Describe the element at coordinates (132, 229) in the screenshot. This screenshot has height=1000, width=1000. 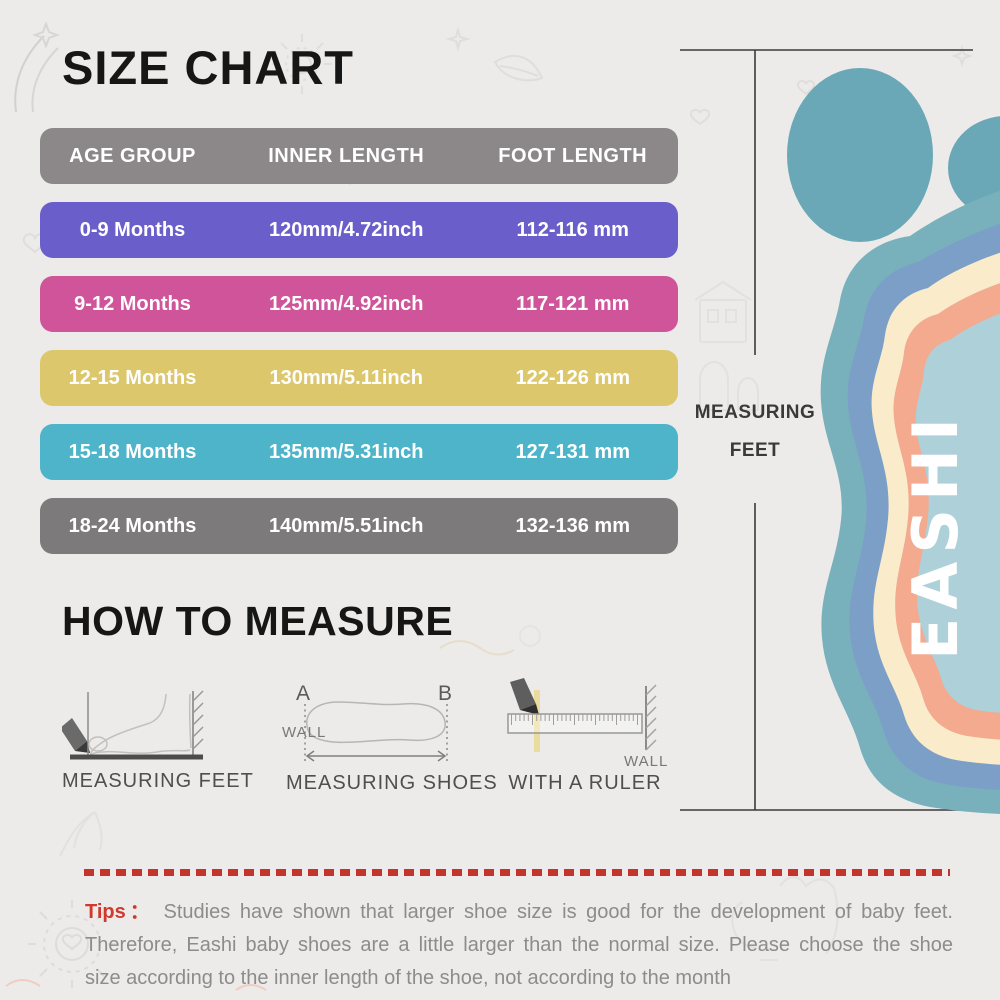
I see `age-cell: 0-9 Months` at that location.